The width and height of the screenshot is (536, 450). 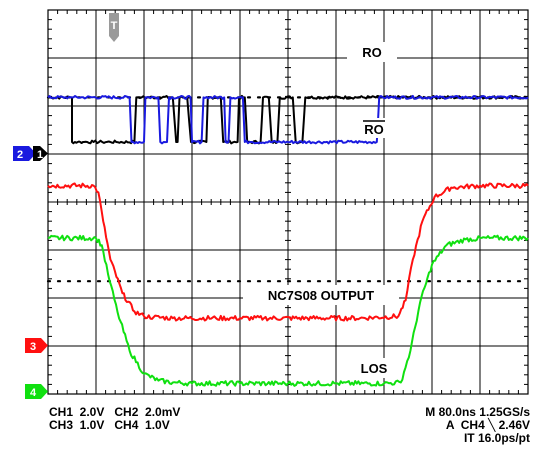 What do you see at coordinates (109, 425) in the screenshot?
I see `readout-ch3-ch4-scale: CH3 1.0V CH4 1.0V` at bounding box center [109, 425].